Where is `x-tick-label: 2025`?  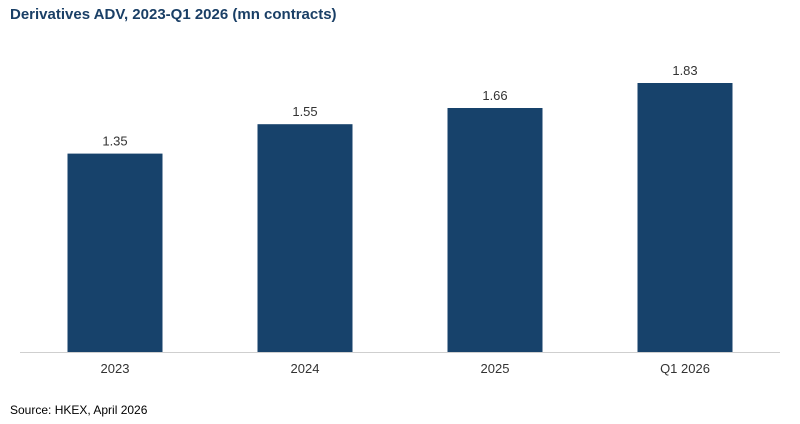
x-tick-label: 2025 is located at coordinates (495, 368).